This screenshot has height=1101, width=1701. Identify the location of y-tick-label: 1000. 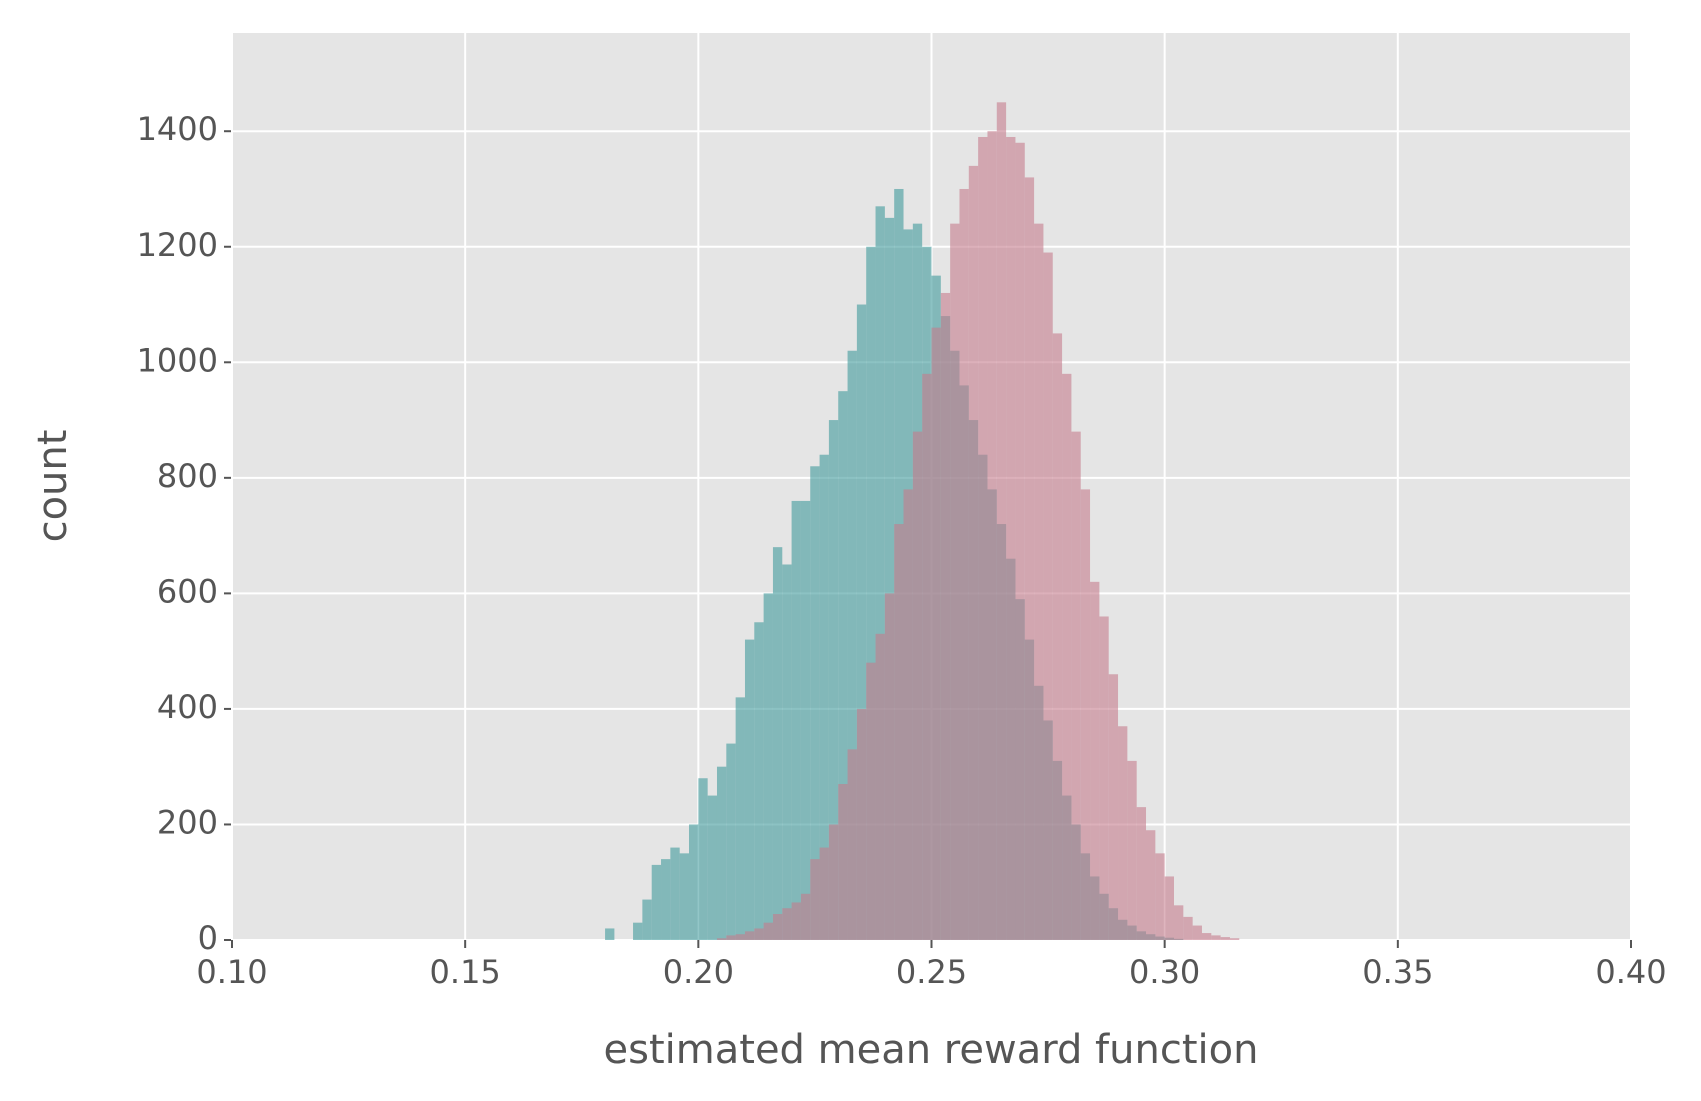
(177, 360).